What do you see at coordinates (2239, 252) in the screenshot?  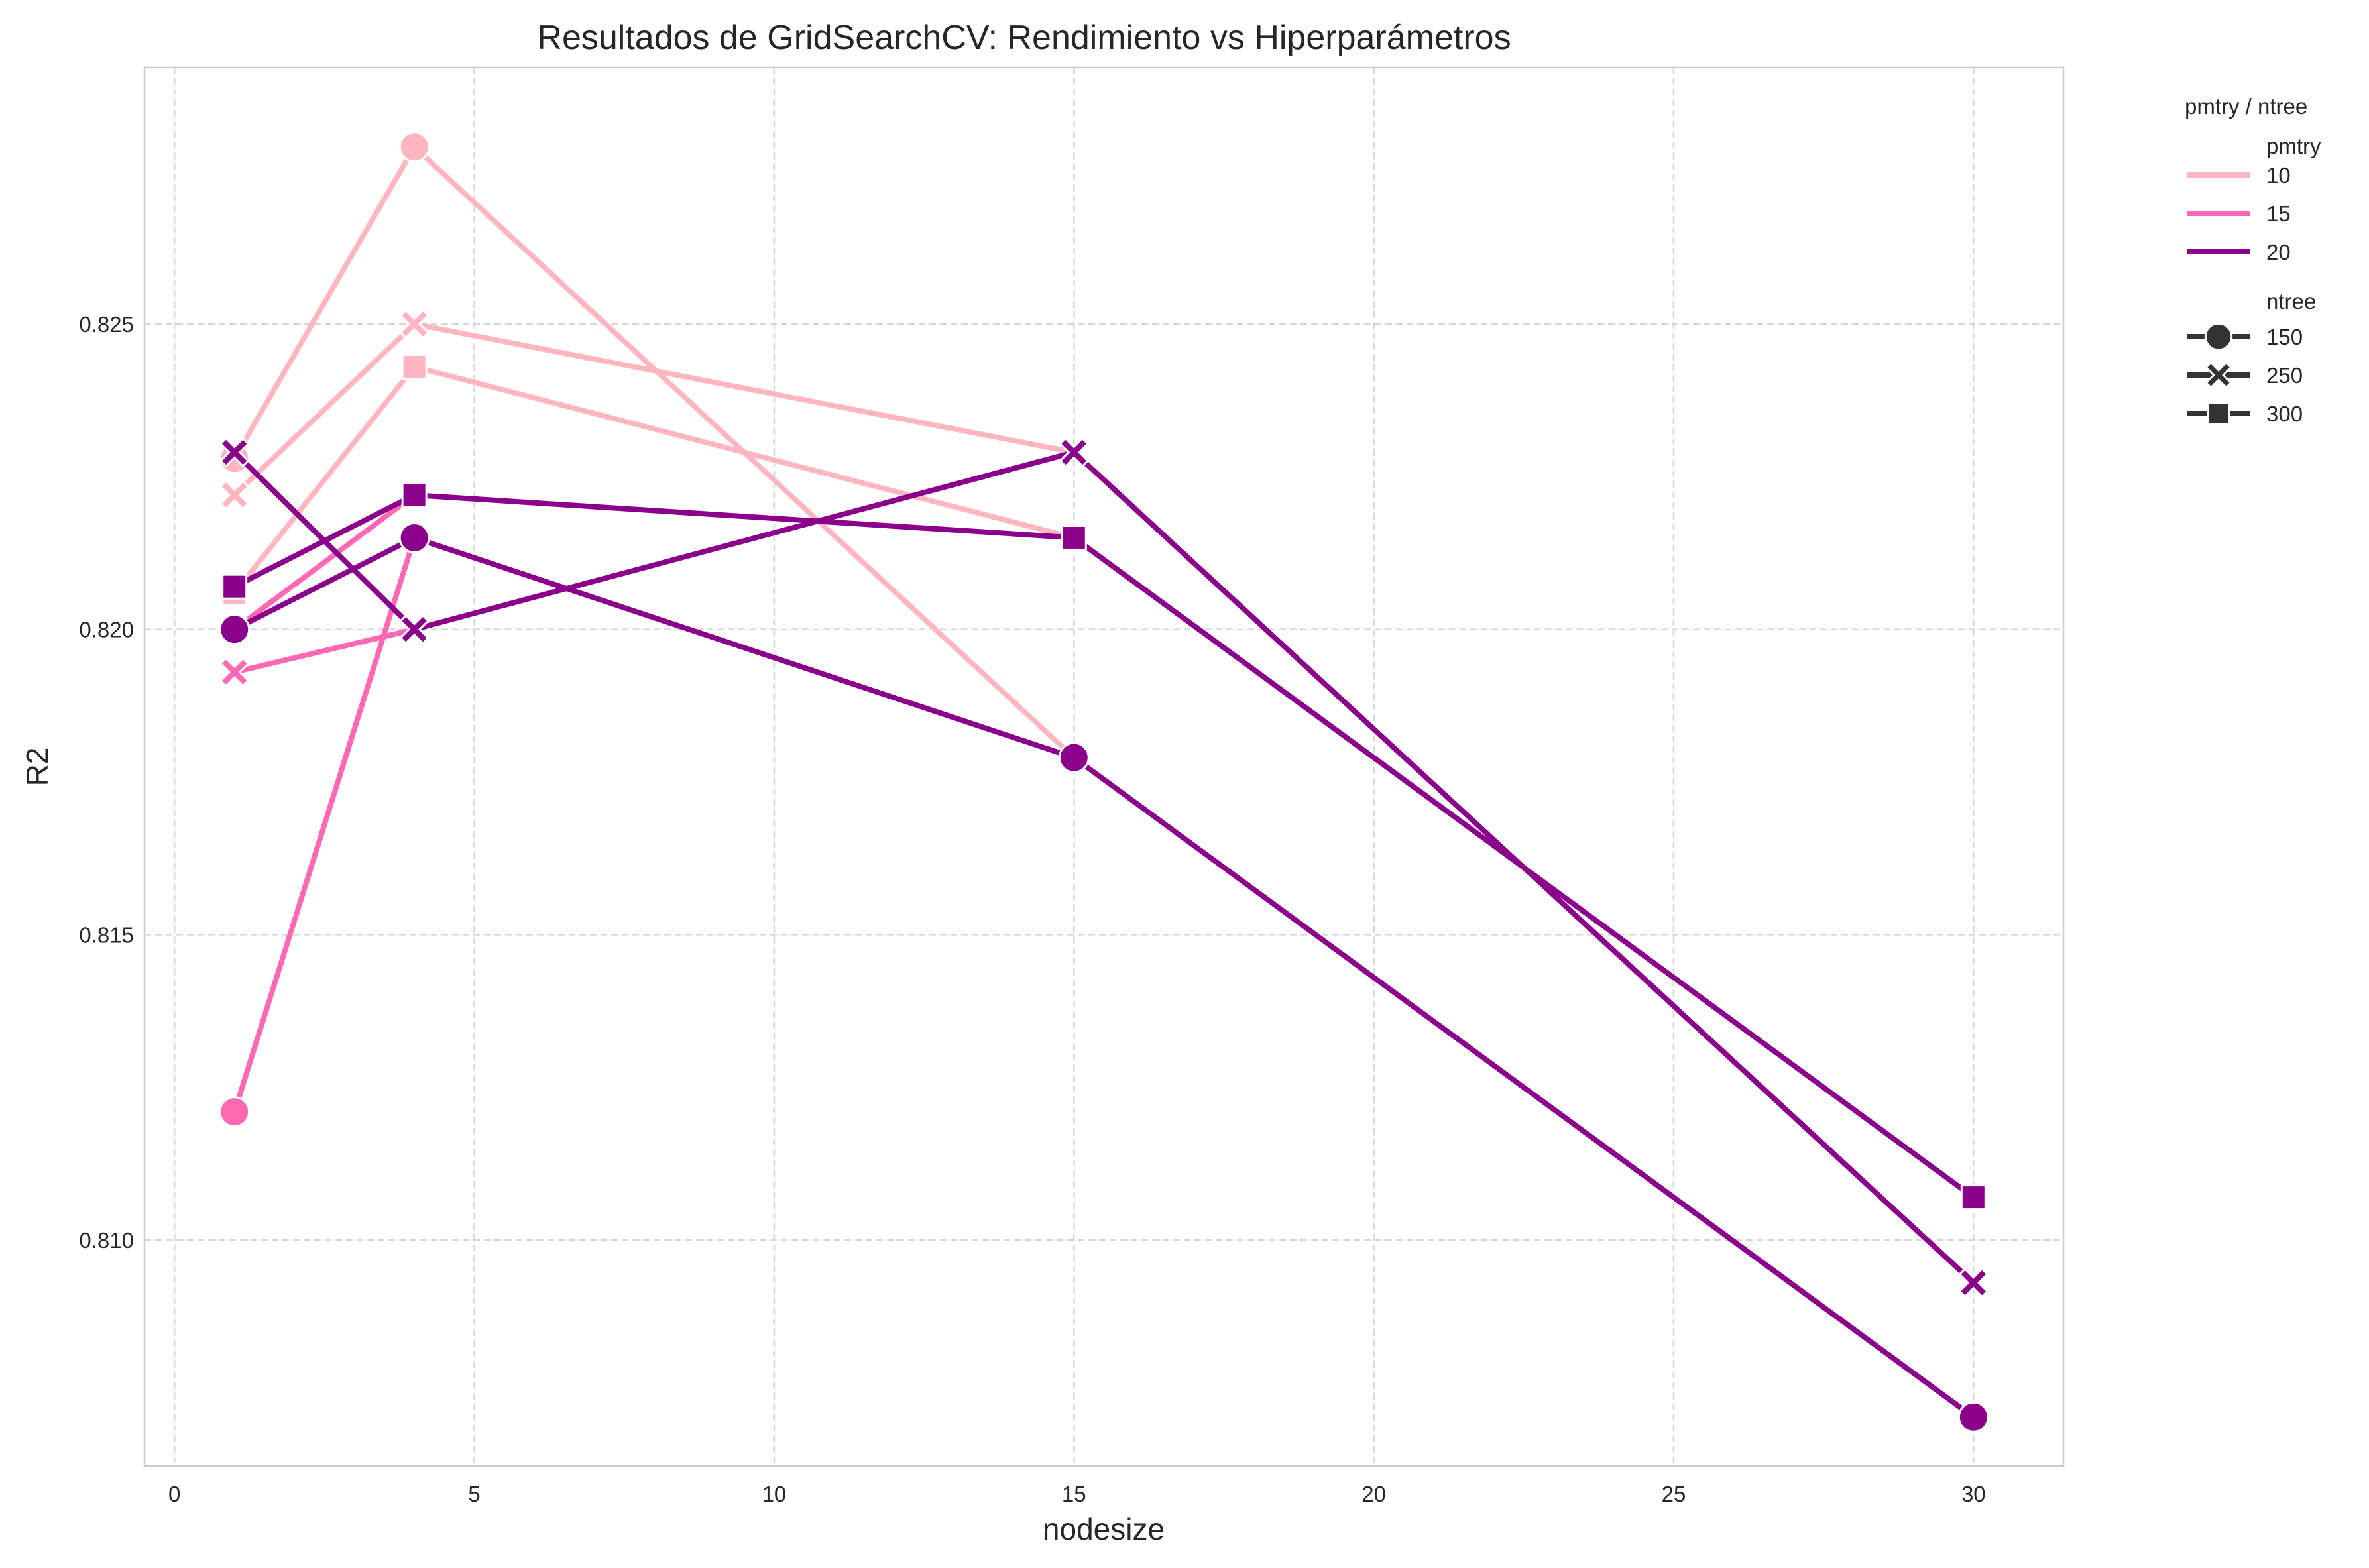 I see `legend-entry: 20` at bounding box center [2239, 252].